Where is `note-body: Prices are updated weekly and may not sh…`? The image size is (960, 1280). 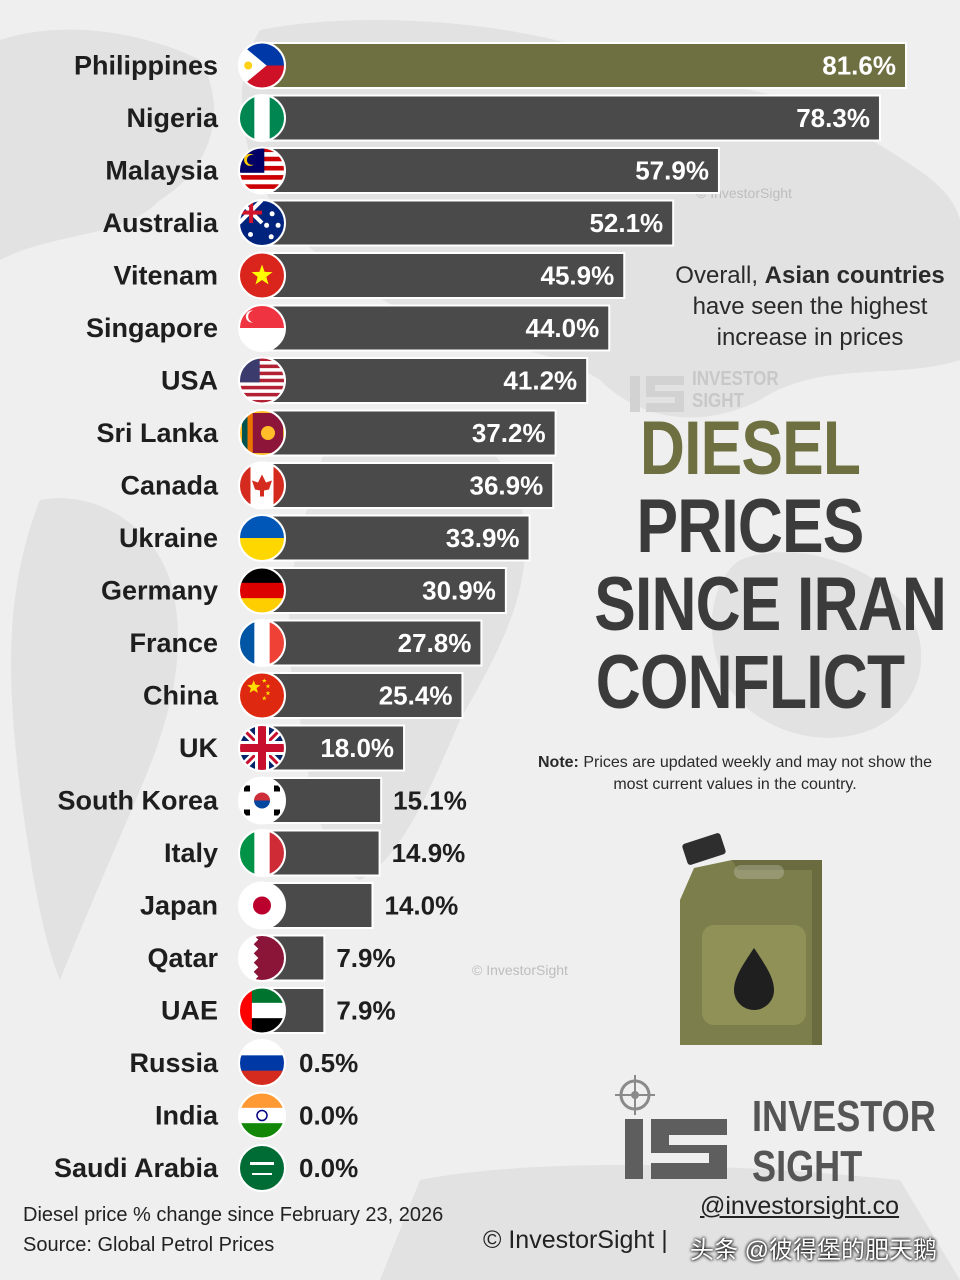 note-body: Prices are updated weekly and may not sh… is located at coordinates (757, 773).